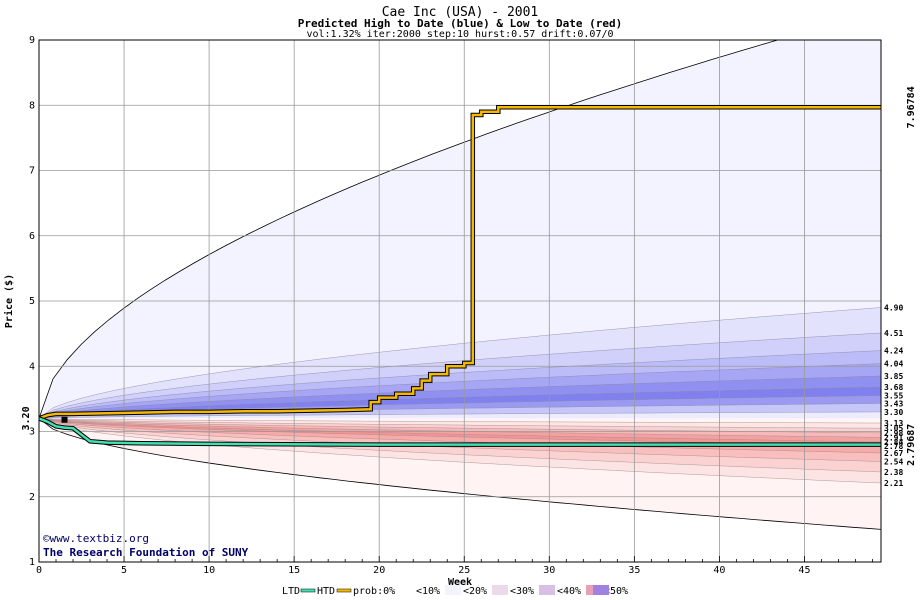 The image size is (920, 600). Describe the element at coordinates (9, 301) in the screenshot. I see `y-axis-label: Price ($)` at that location.